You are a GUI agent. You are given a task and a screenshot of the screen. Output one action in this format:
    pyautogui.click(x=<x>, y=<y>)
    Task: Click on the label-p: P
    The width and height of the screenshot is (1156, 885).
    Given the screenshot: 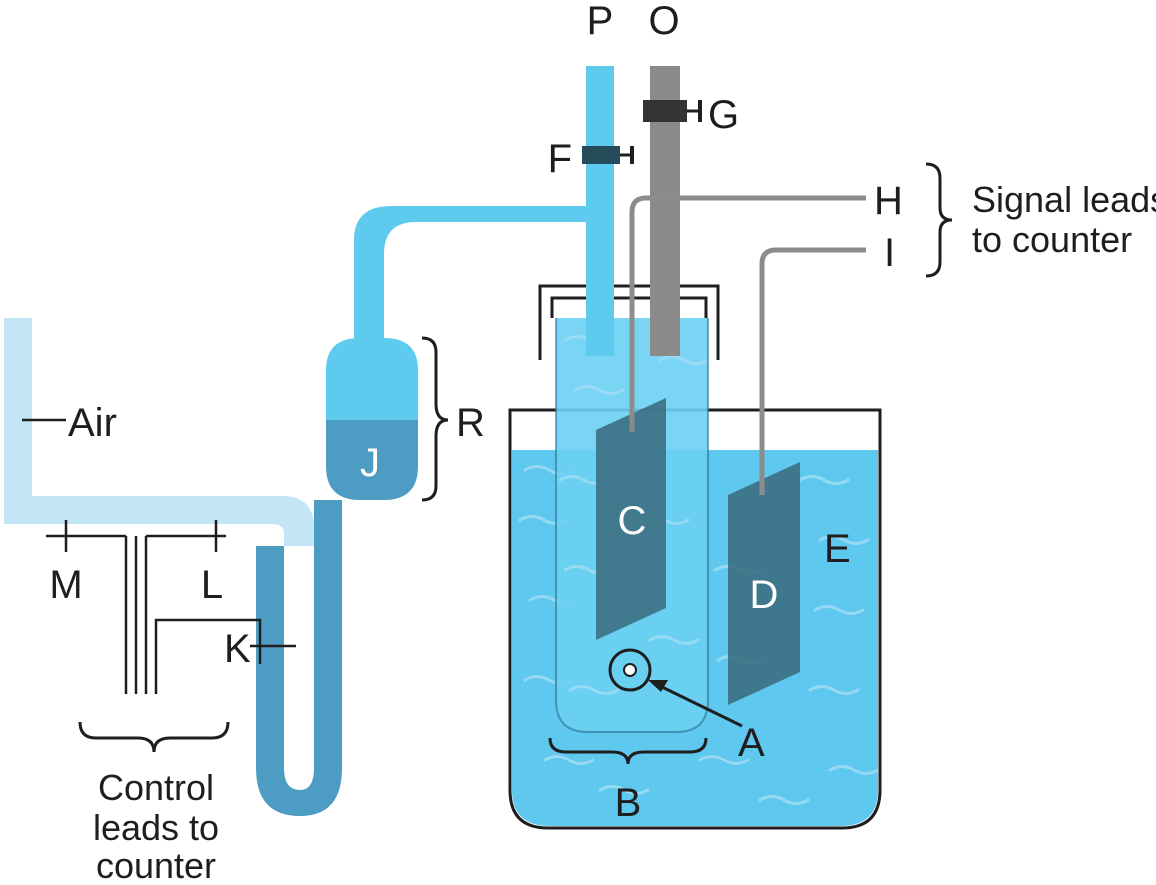 What is the action you would take?
    pyautogui.click(x=600, y=21)
    